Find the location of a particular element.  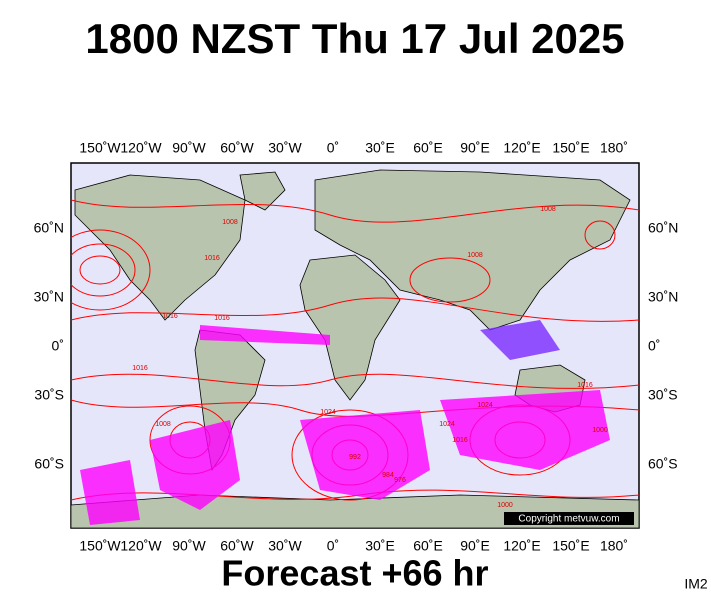

forecast: Forecast +66 hr is located at coordinates (354, 573).